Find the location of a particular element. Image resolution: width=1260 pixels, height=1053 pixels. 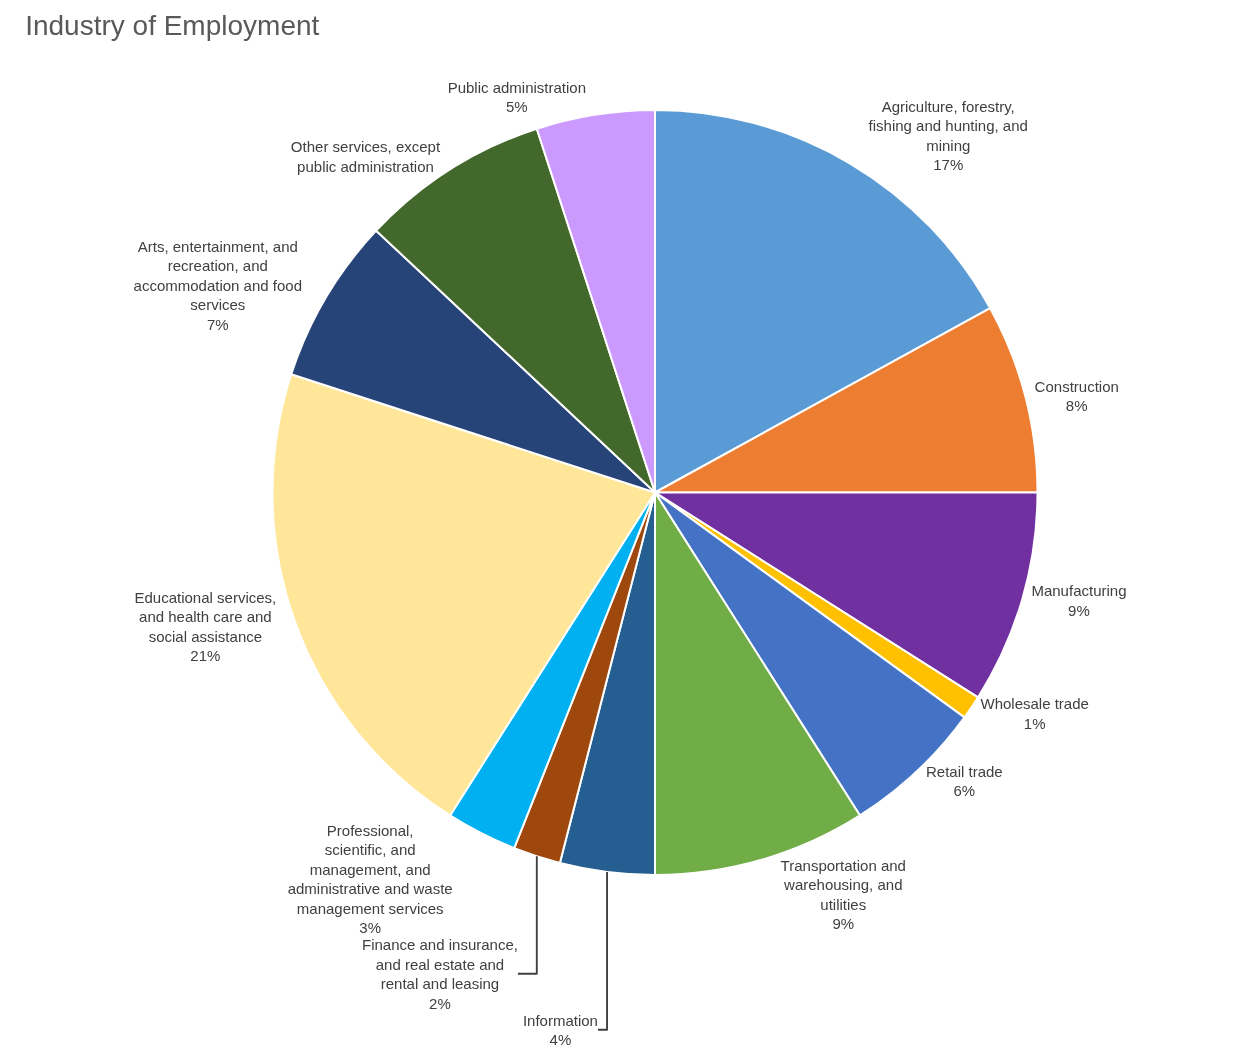

slice-label: Transportation and warehousing, and utilities is located at coordinates (843, 884).